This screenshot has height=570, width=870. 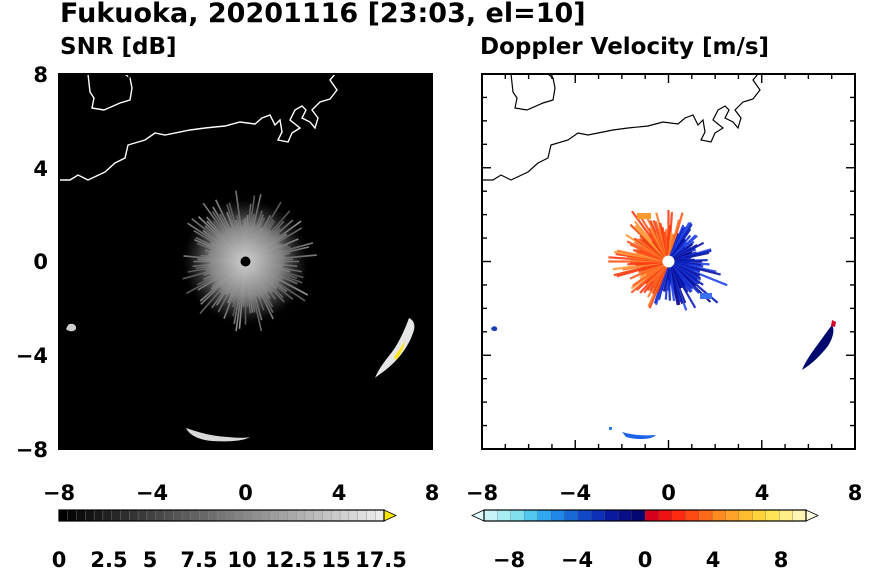 I want to click on snr-colorbar-label: 0, so click(x=59, y=559).